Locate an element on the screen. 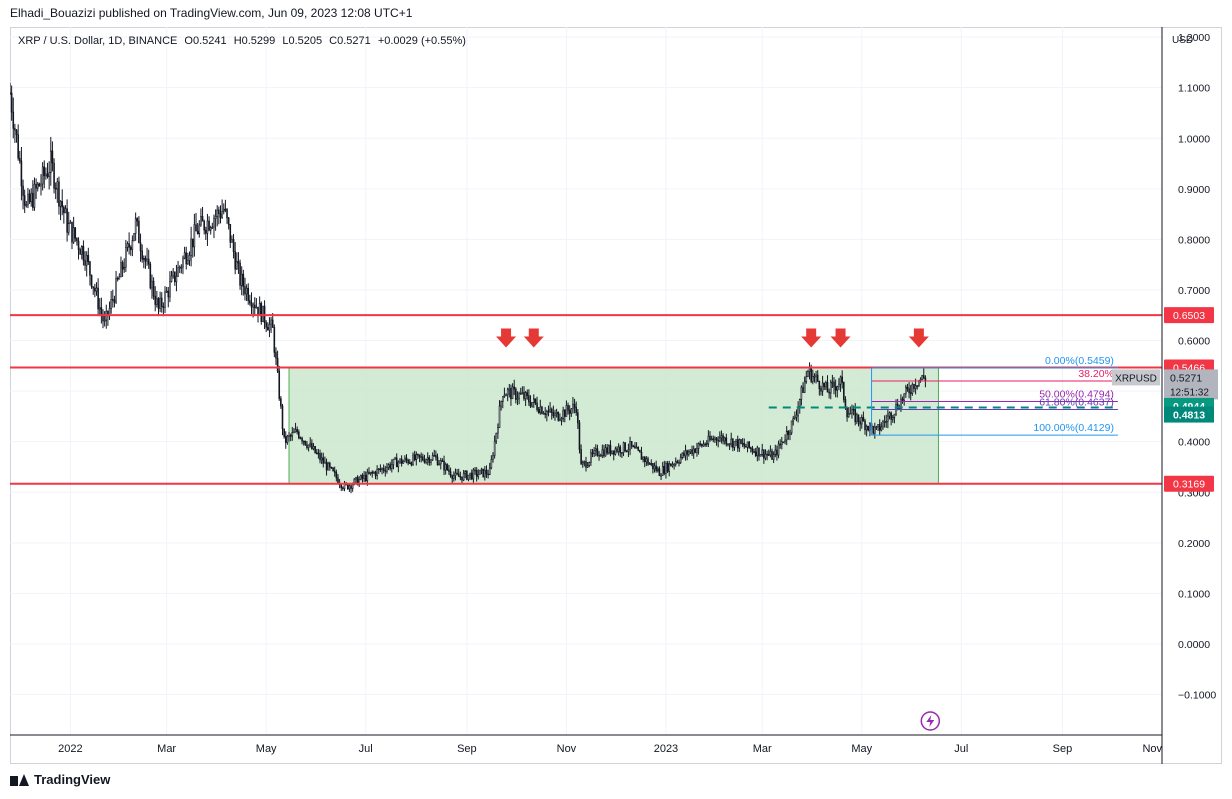 This screenshot has height=799, width=1232. fib-level-label: 0.00%(0.5459) is located at coordinates (1079, 361).